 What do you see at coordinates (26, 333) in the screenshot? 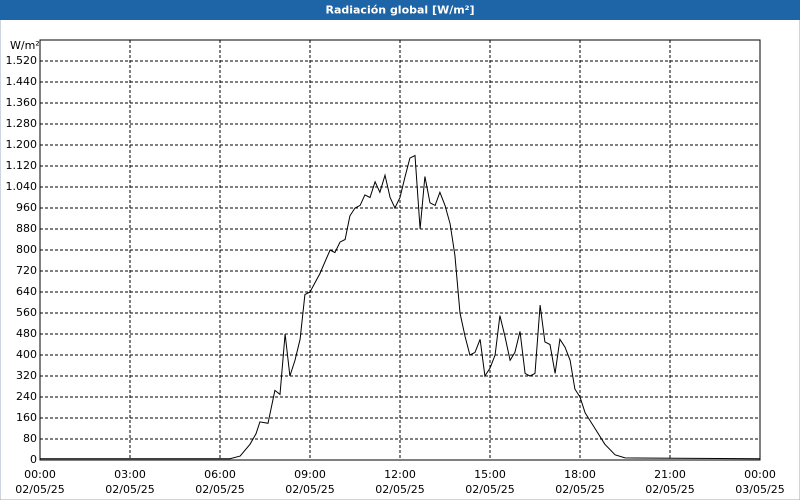
I see `y-tick-label: 480` at bounding box center [26, 333].